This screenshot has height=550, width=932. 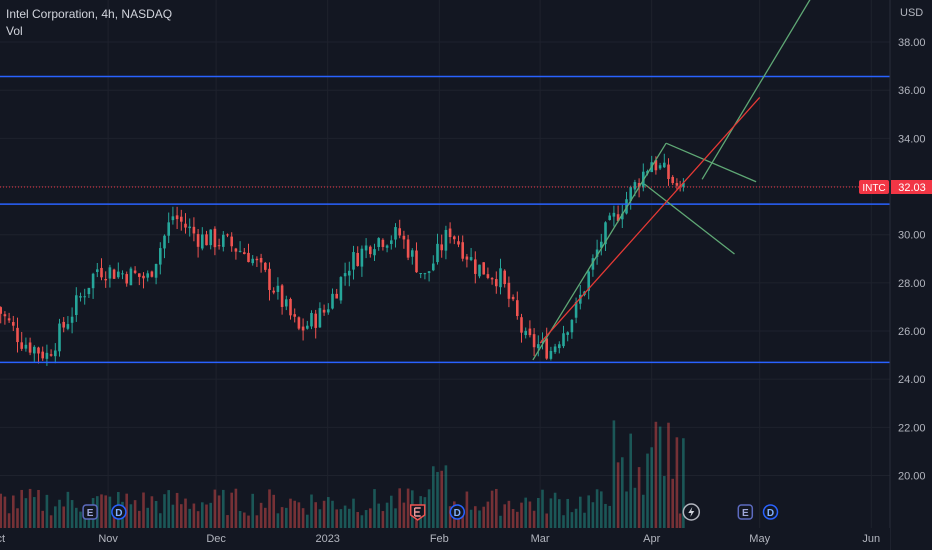 What do you see at coordinates (540, 539) in the screenshot?
I see `time-tick-label: Mar` at bounding box center [540, 539].